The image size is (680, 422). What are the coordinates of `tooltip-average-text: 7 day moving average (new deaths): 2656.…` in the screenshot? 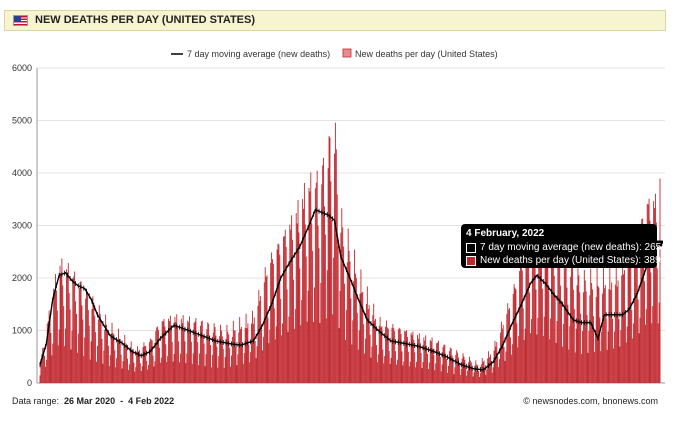 It's located at (578, 247).